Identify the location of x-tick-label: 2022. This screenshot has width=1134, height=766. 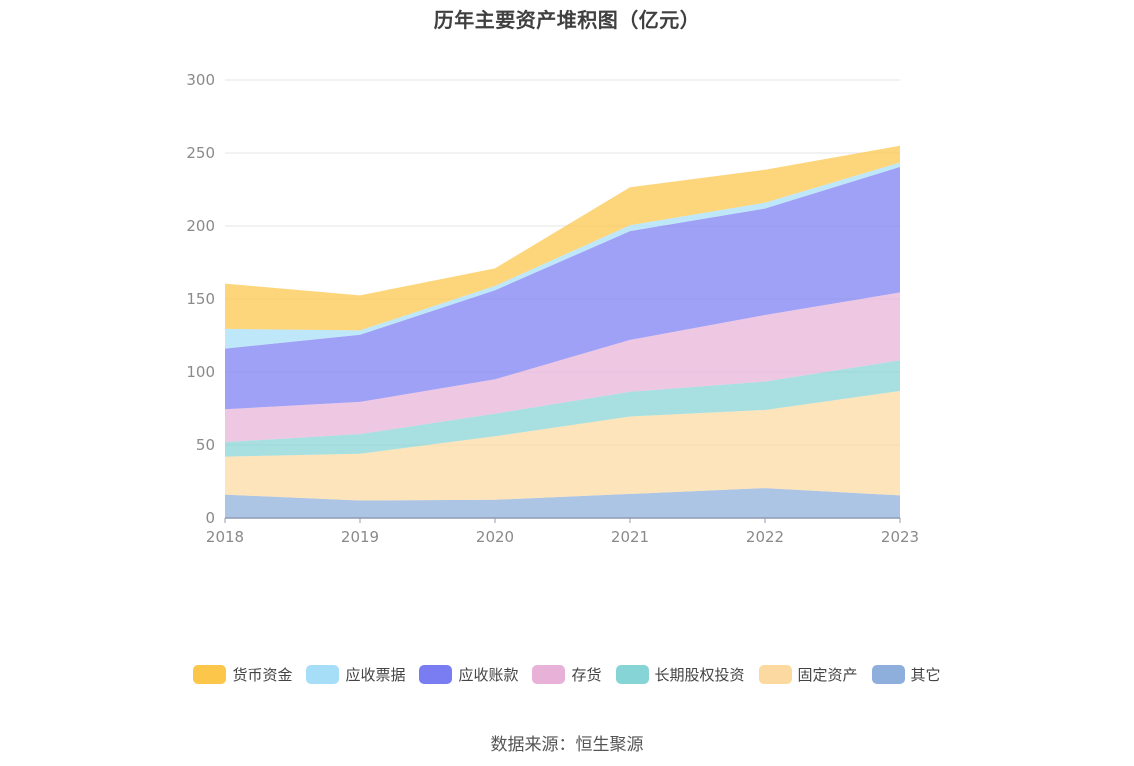
(765, 537).